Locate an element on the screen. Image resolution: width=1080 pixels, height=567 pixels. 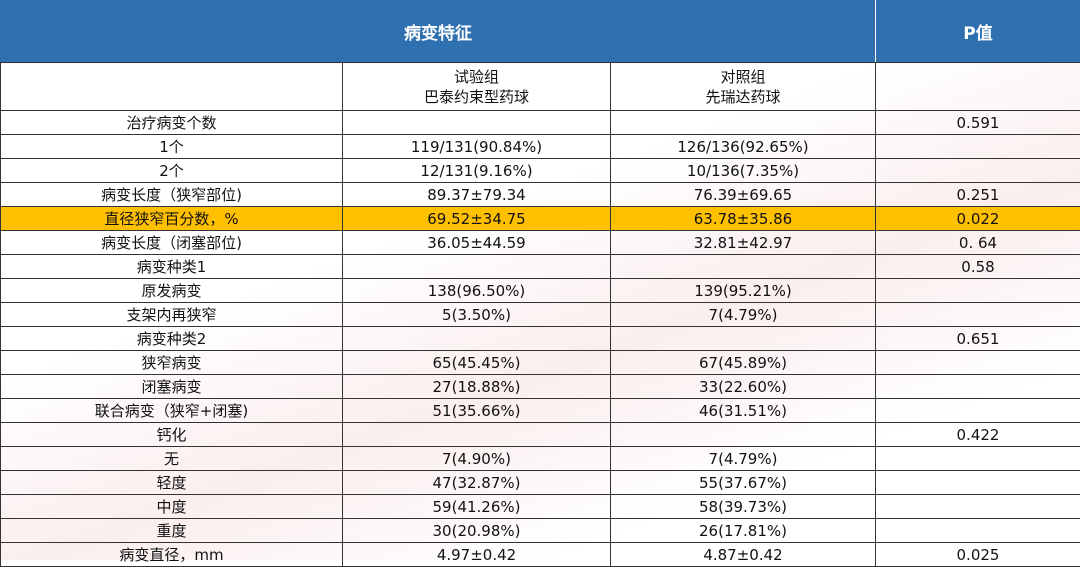
cell: 0. 64 is located at coordinates (978, 243).